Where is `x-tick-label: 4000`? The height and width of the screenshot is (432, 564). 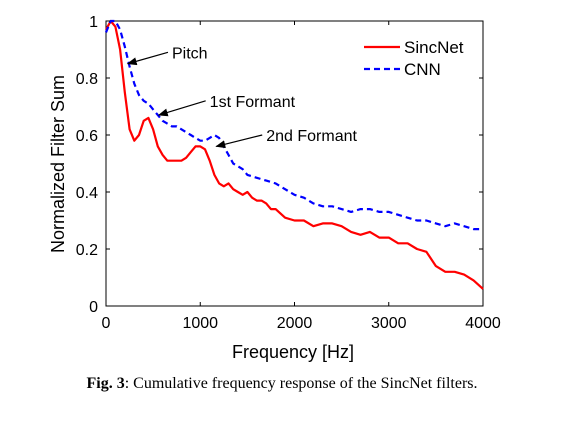 x-tick-label: 4000 is located at coordinates (483, 323).